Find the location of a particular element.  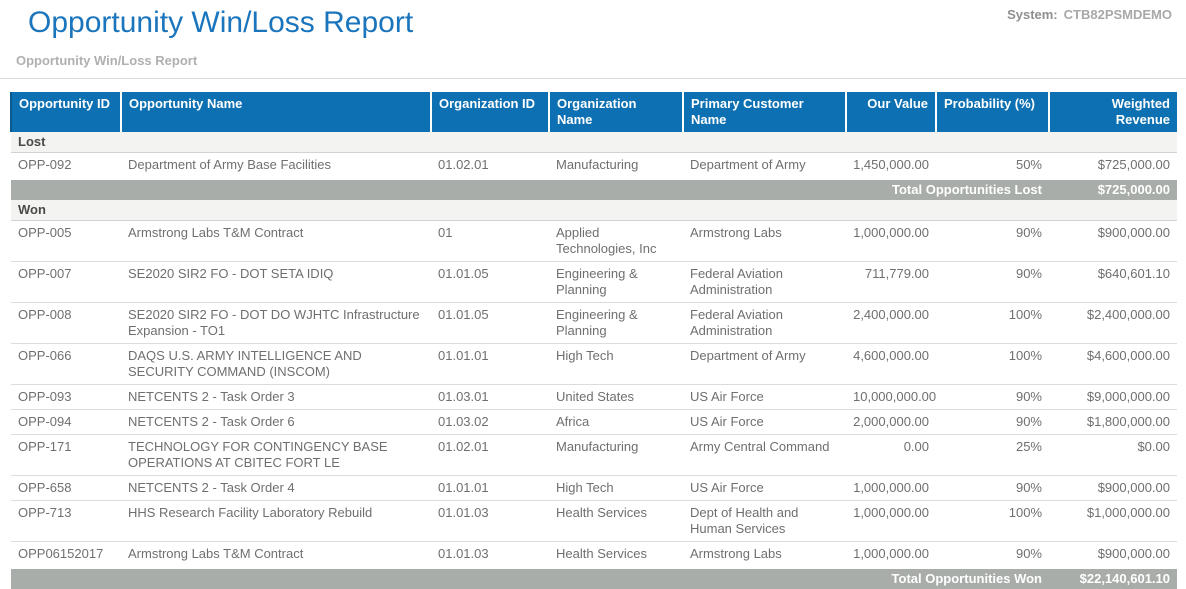

cell-weighted_revenue: $9,000,000.00 is located at coordinates (1113, 397).